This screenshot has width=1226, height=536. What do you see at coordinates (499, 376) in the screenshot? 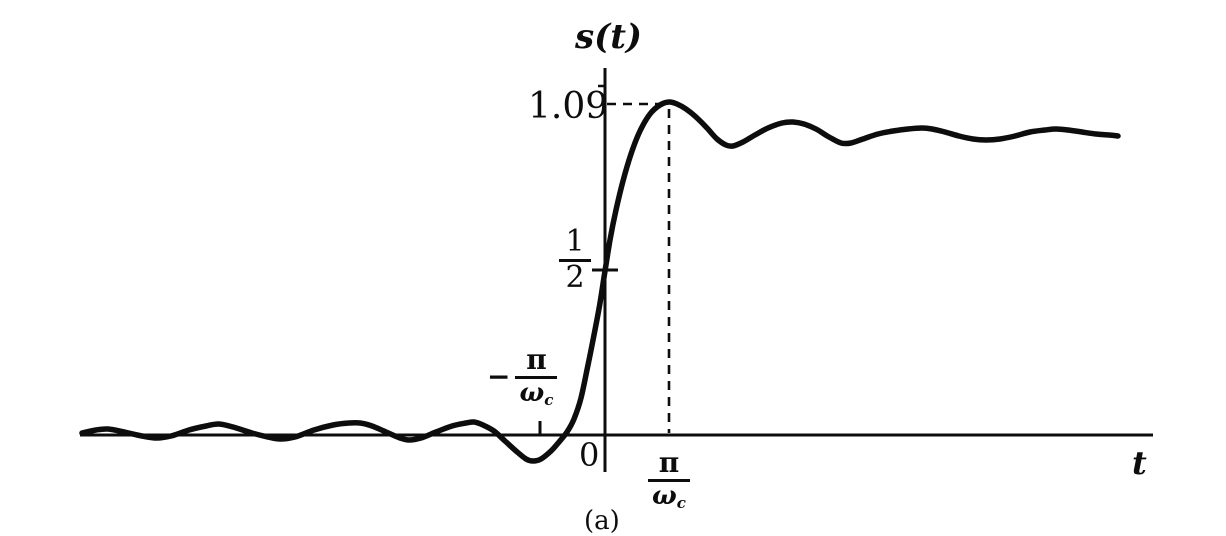
I see `minus-sign: −` at bounding box center [499, 376].